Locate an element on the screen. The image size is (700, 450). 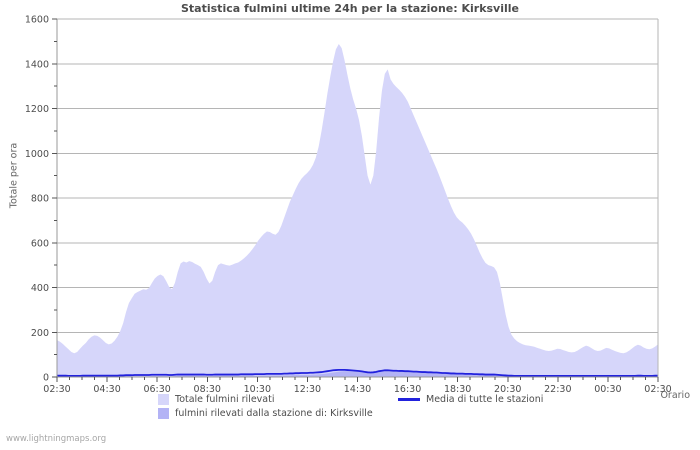
footer-site-url: www.lightningmaps.org is located at coordinates (56, 439).